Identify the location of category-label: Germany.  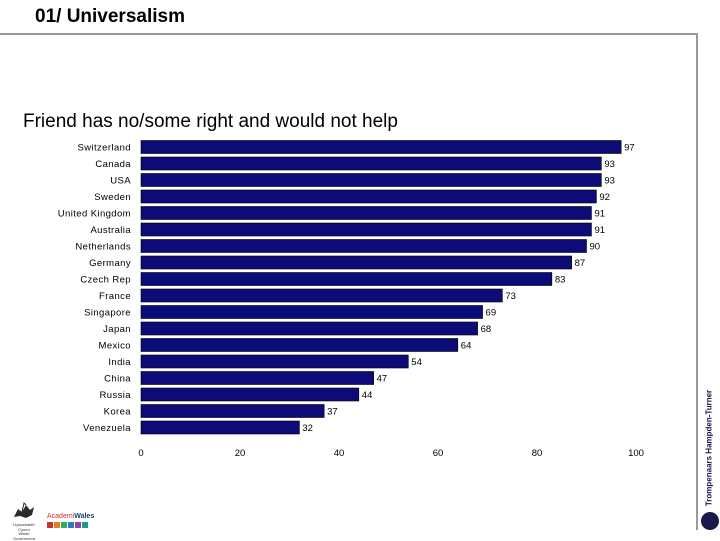
(110, 263).